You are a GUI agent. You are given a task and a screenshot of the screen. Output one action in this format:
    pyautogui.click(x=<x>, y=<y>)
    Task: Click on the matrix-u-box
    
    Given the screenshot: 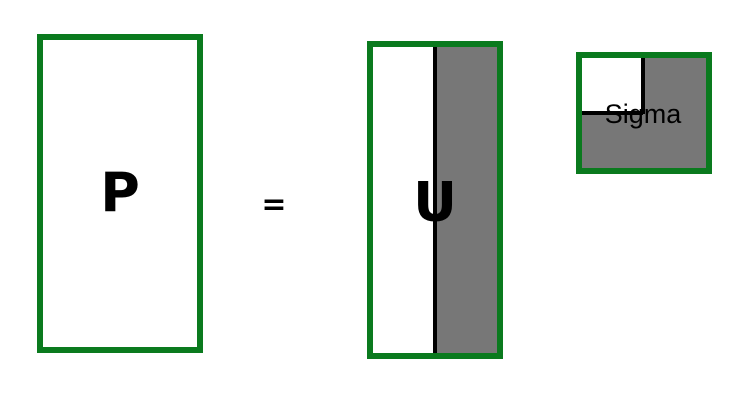 What is the action you would take?
    pyautogui.click(x=435, y=200)
    